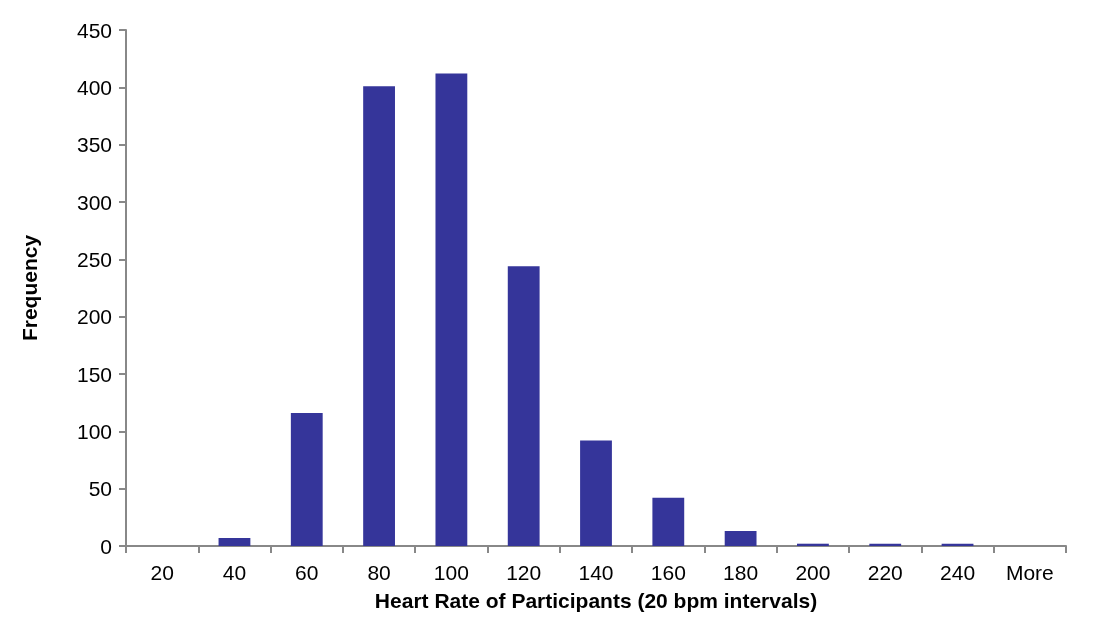 This screenshot has height=641, width=1099. What do you see at coordinates (307, 572) in the screenshot?
I see `x-tick-label: 60` at bounding box center [307, 572].